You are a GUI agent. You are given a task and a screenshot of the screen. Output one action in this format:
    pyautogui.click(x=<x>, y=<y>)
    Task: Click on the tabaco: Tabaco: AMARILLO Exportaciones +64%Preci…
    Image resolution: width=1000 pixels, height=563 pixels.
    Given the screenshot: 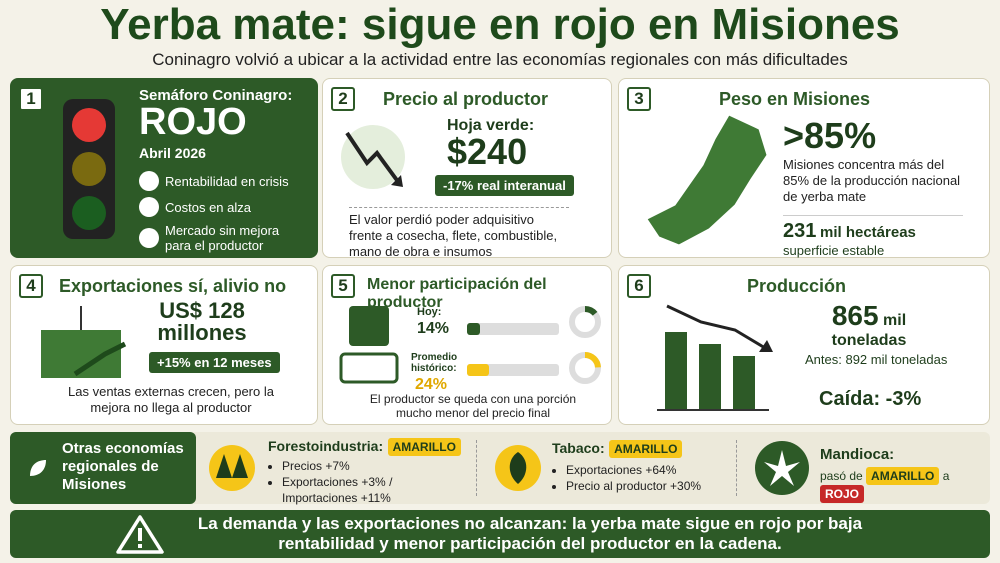 What is the action you would take?
    pyautogui.click(x=626, y=467)
    